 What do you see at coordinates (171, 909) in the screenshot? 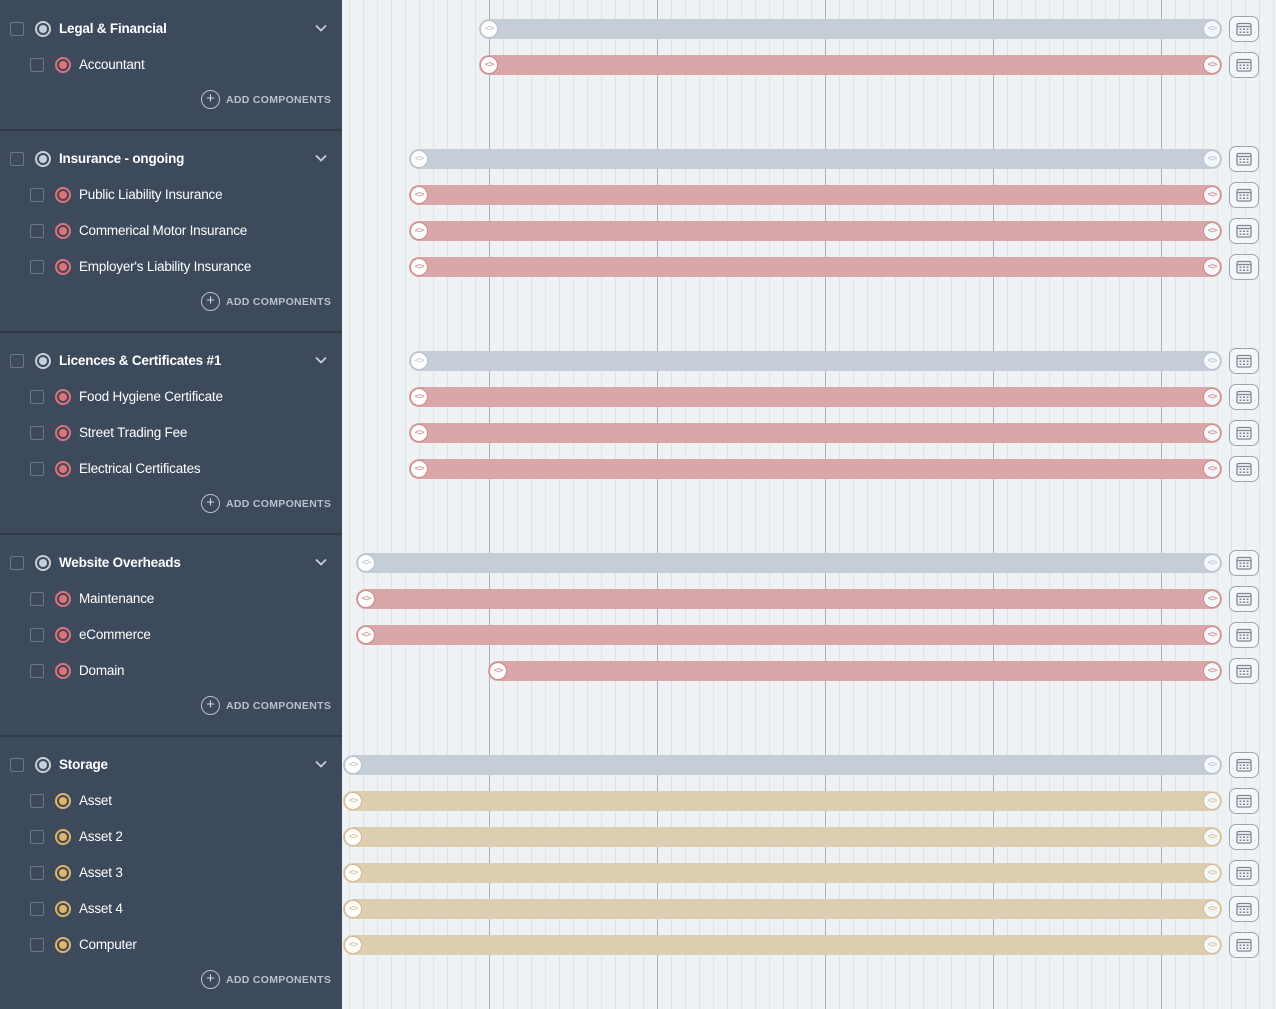
I see `list-item: Asset 4` at bounding box center [171, 909].